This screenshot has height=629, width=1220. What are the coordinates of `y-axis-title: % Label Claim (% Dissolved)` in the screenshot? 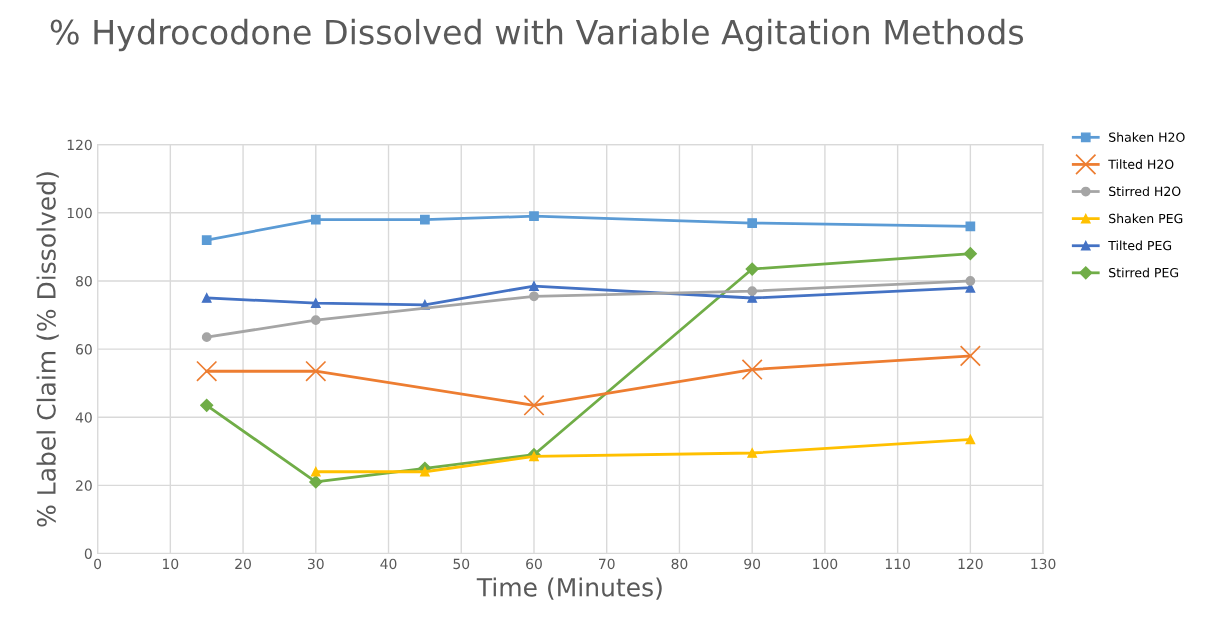 It's located at (47, 349).